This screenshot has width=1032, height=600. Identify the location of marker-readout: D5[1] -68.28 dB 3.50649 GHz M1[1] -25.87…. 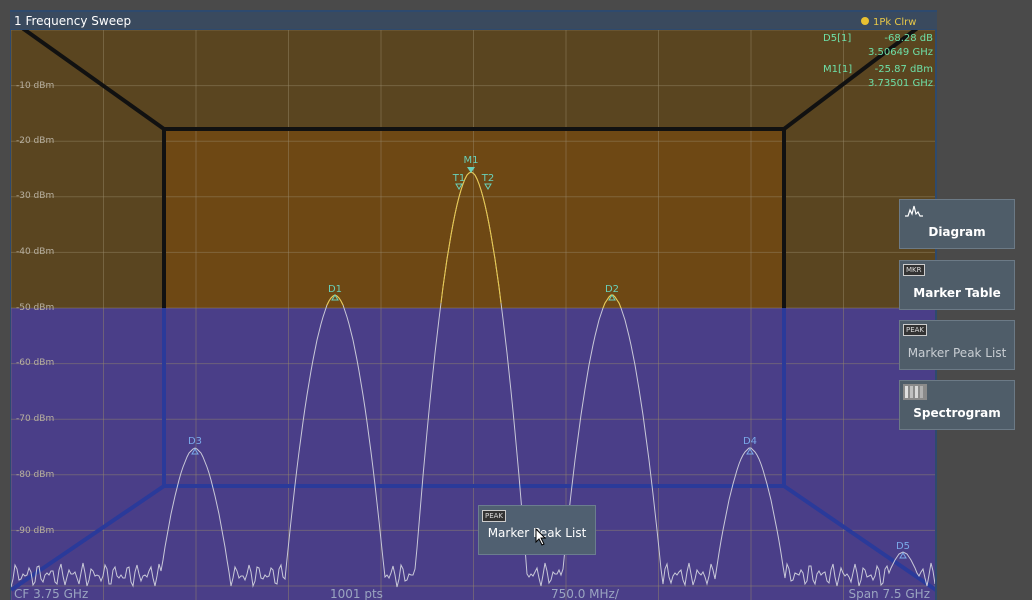
(878, 61).